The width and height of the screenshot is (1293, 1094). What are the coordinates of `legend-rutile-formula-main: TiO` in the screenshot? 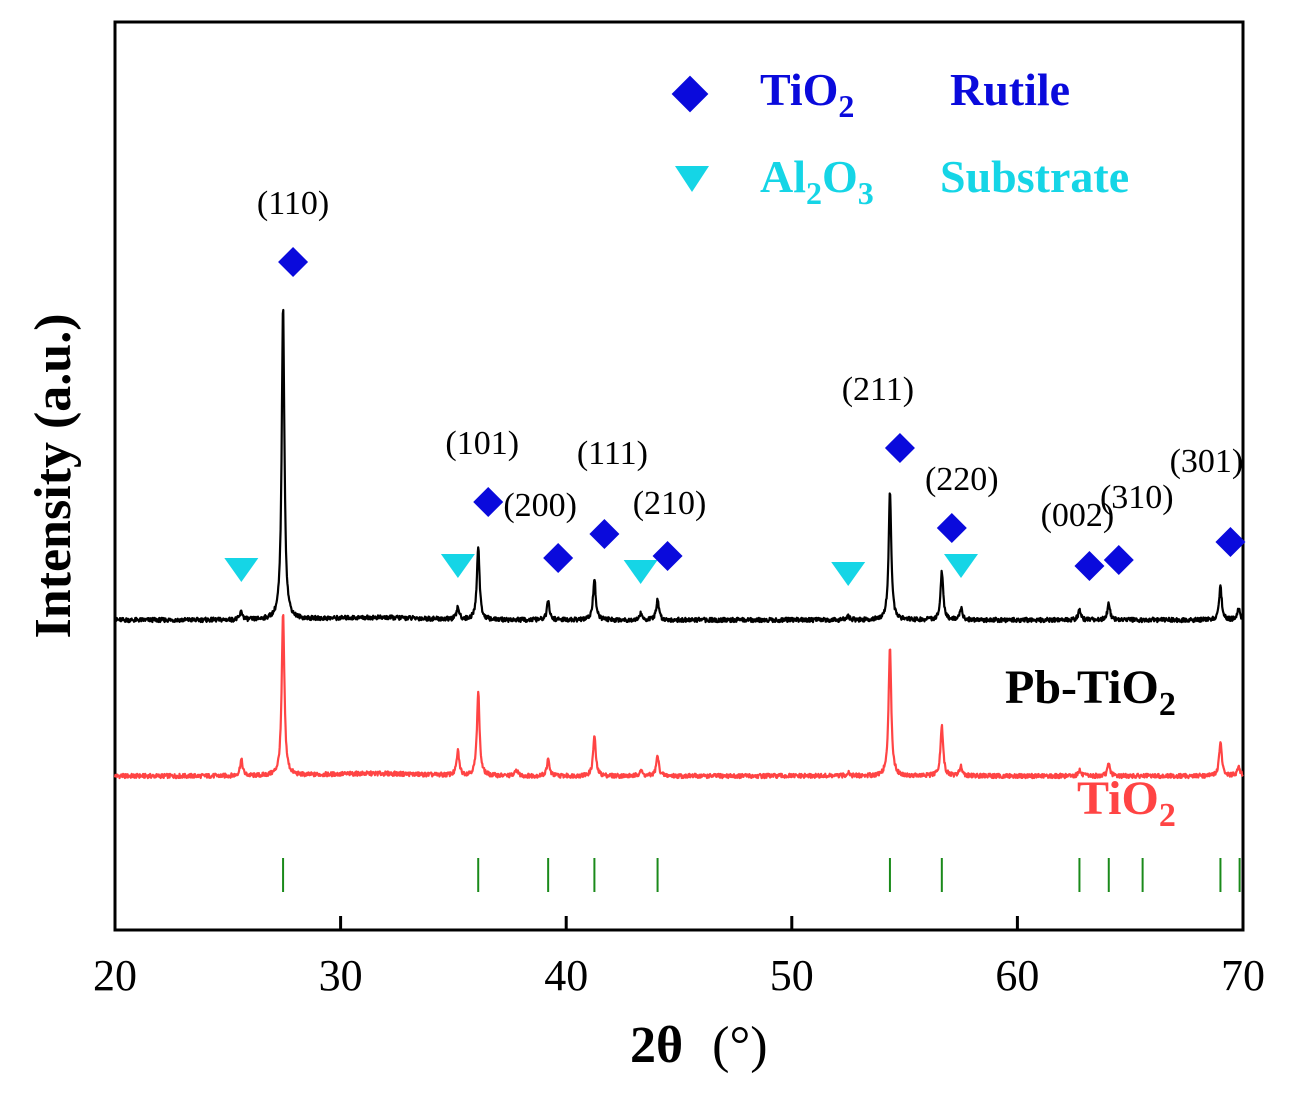 It's located at (799, 89).